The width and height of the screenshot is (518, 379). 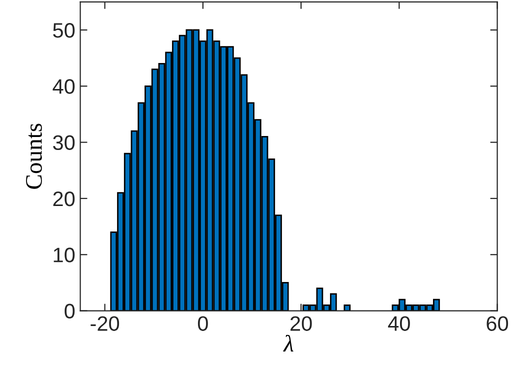 What do you see at coordinates (64, 255) in the screenshot?
I see `y-tick-label: 10` at bounding box center [64, 255].